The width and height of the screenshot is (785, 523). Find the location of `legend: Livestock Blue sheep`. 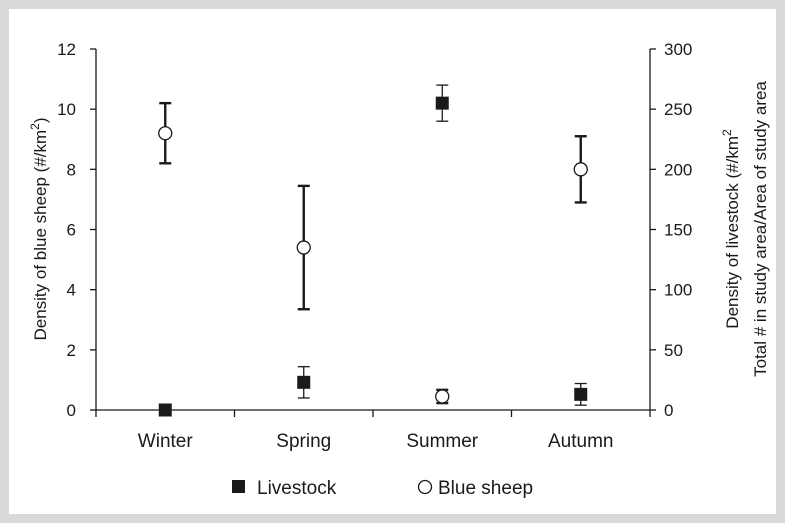

legend: Livestock Blue sheep is located at coordinates (382, 488).